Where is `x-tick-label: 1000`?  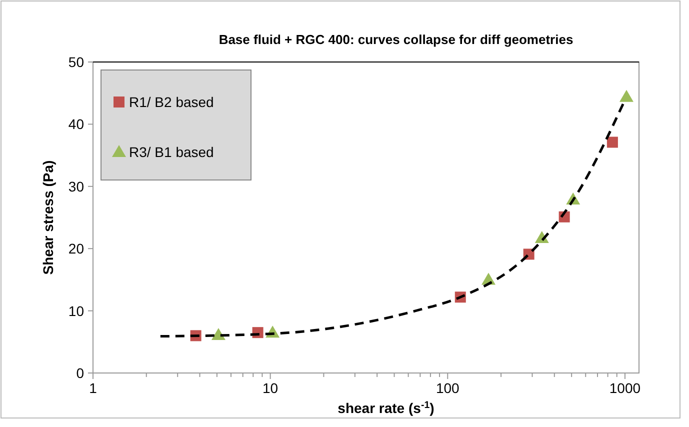 x-tick-label: 1000 is located at coordinates (625, 388).